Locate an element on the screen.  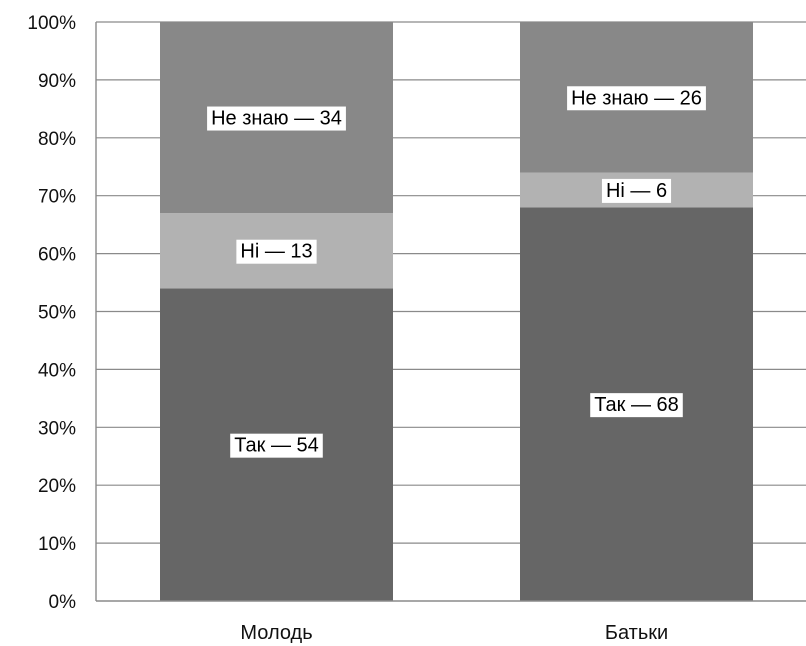
segment-label: Ні — 6 is located at coordinates (636, 191).